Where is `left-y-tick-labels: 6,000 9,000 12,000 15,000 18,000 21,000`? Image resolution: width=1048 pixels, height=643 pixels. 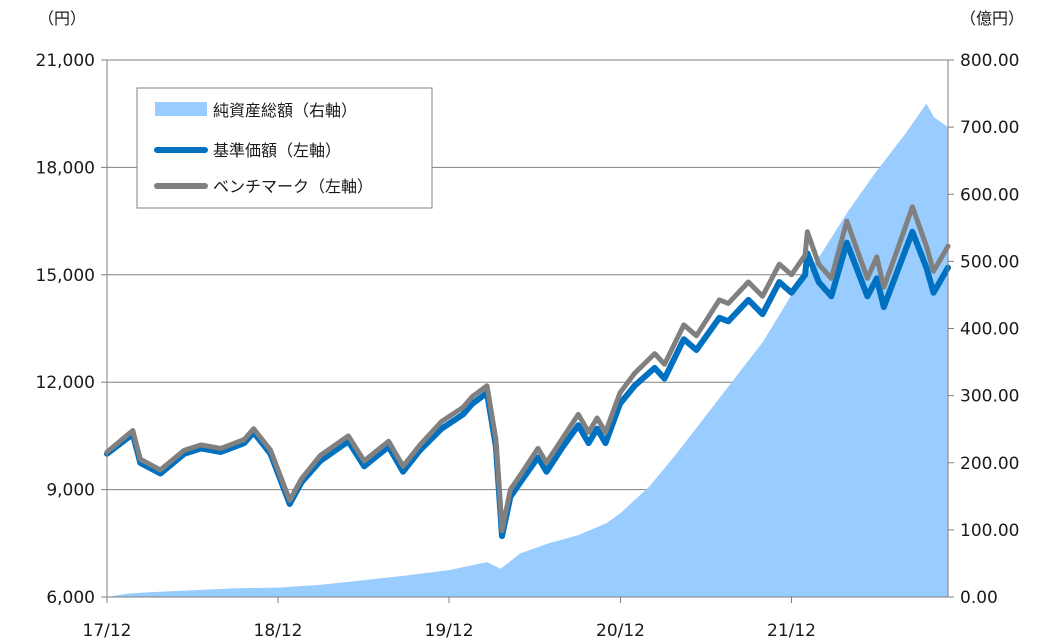
left-y-tick-labels: 6,000 9,000 12,000 15,000 18,000 21,000 is located at coordinates (65, 329).